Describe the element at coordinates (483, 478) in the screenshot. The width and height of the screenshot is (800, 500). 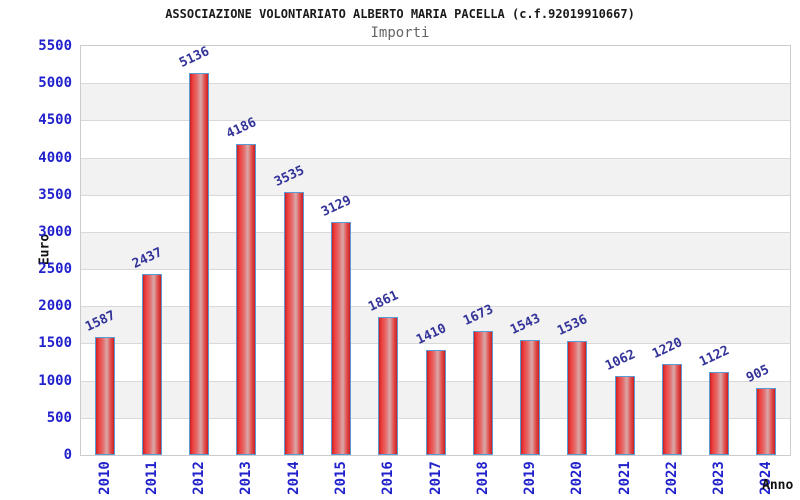
I see `x-tick-label-2018: 2018` at that location.